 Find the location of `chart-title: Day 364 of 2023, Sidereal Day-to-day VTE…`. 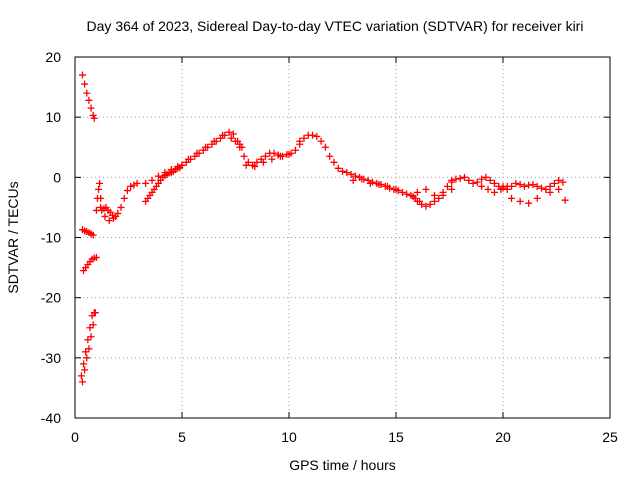

chart-title: Day 364 of 2023, Sidereal Day-to-day VTE… is located at coordinates (335, 26).